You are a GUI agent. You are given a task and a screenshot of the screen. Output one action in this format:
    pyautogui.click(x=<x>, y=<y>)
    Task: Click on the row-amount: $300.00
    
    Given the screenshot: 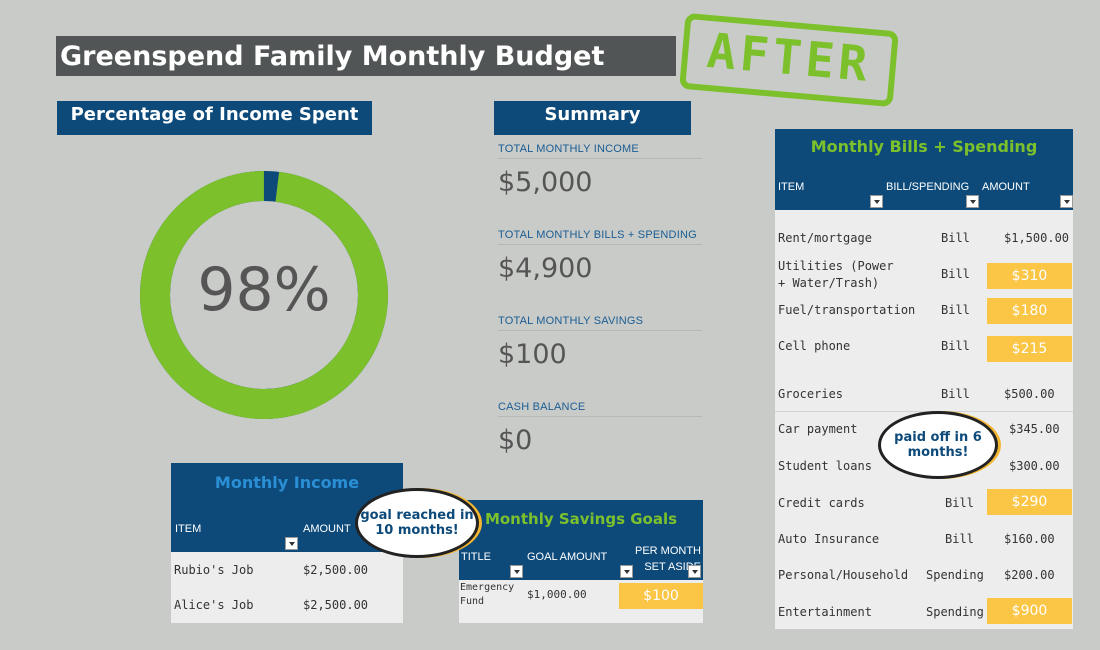 What is the action you would take?
    pyautogui.click(x=1034, y=466)
    